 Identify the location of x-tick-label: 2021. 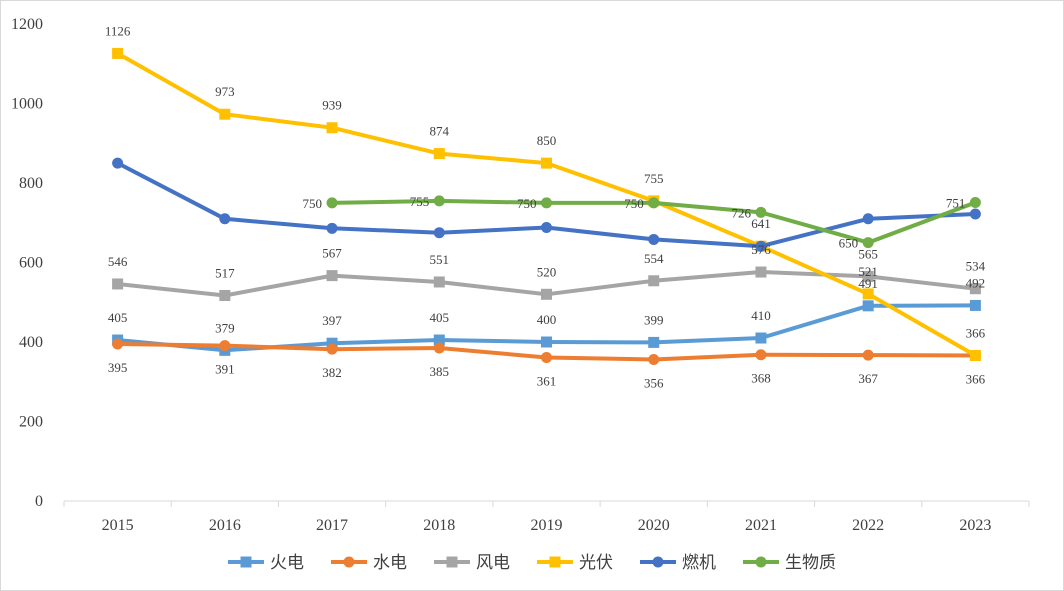
(761, 525).